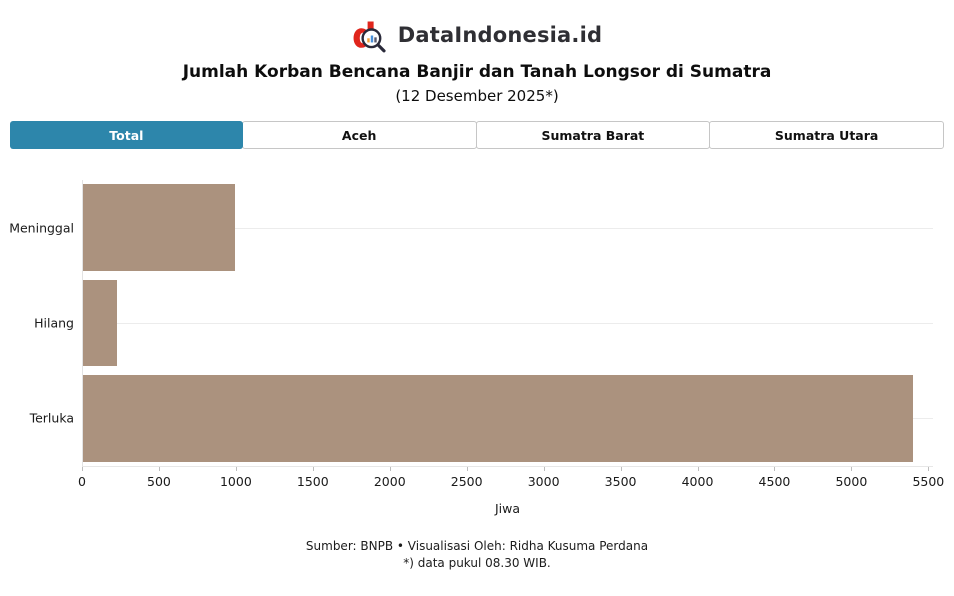 Image resolution: width=954 pixels, height=596 pixels. I want to click on x-tick-label: 500, so click(159, 481).